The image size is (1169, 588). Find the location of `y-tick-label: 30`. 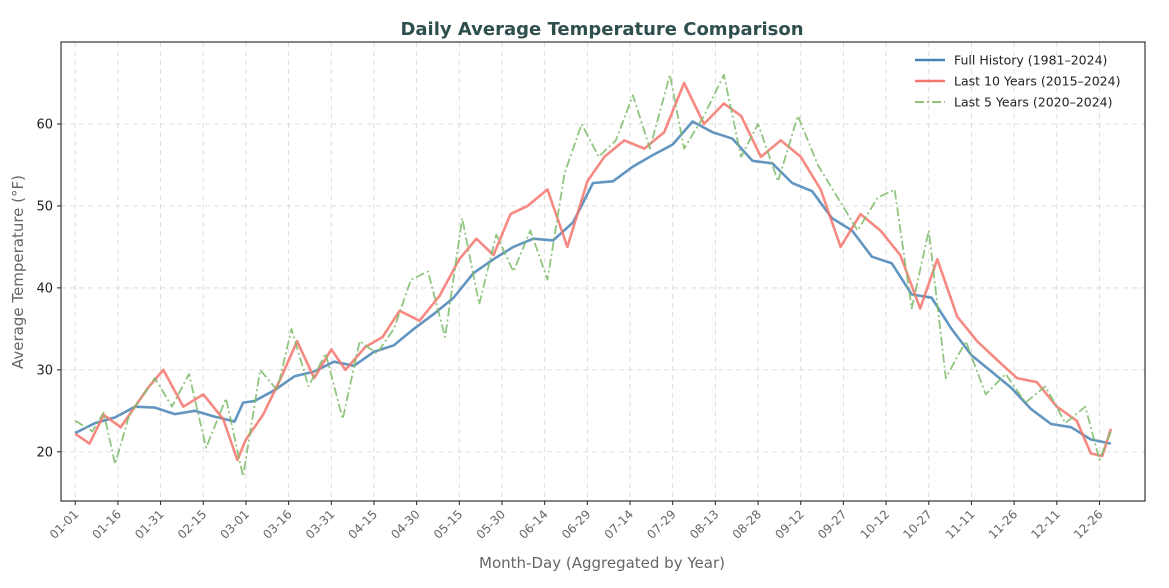

y-tick-label: 30 is located at coordinates (44, 370).